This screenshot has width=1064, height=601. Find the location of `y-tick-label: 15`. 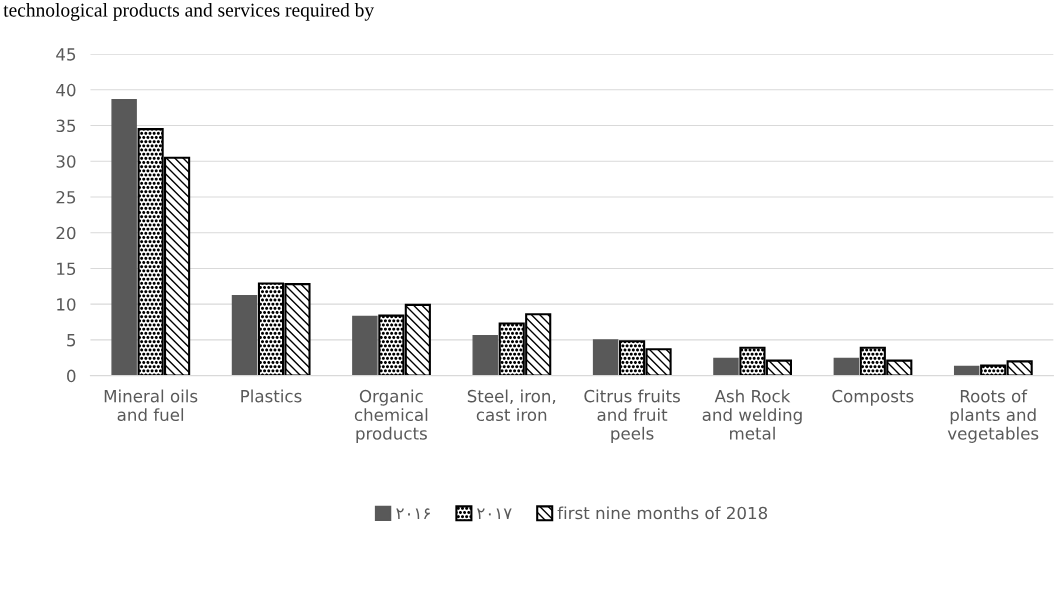

y-tick-label: 15 is located at coordinates (66, 269).